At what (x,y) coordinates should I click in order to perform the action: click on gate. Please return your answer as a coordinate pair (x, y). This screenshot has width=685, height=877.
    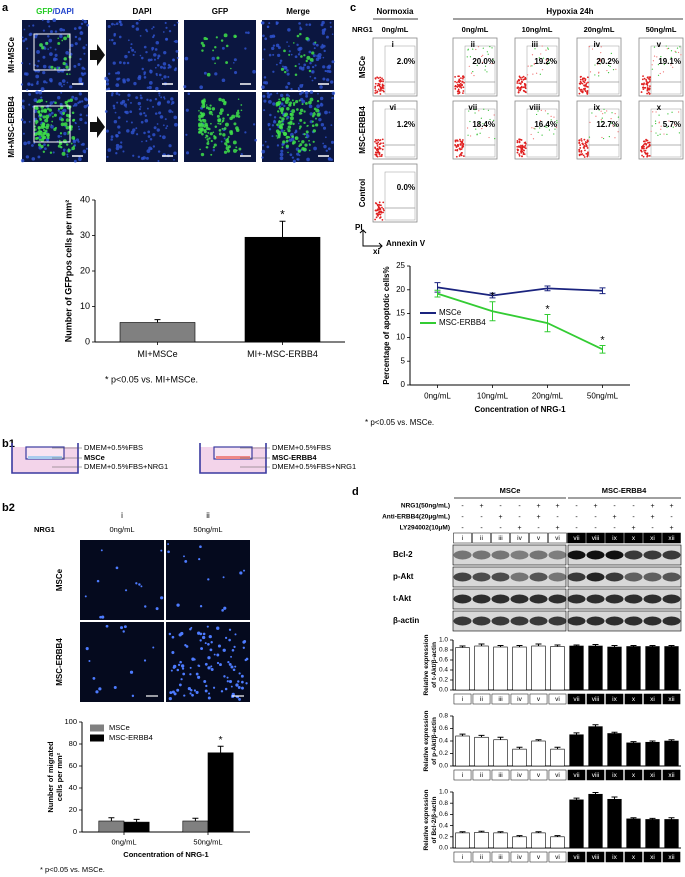
    Looking at the image, I should click on (400, 88).